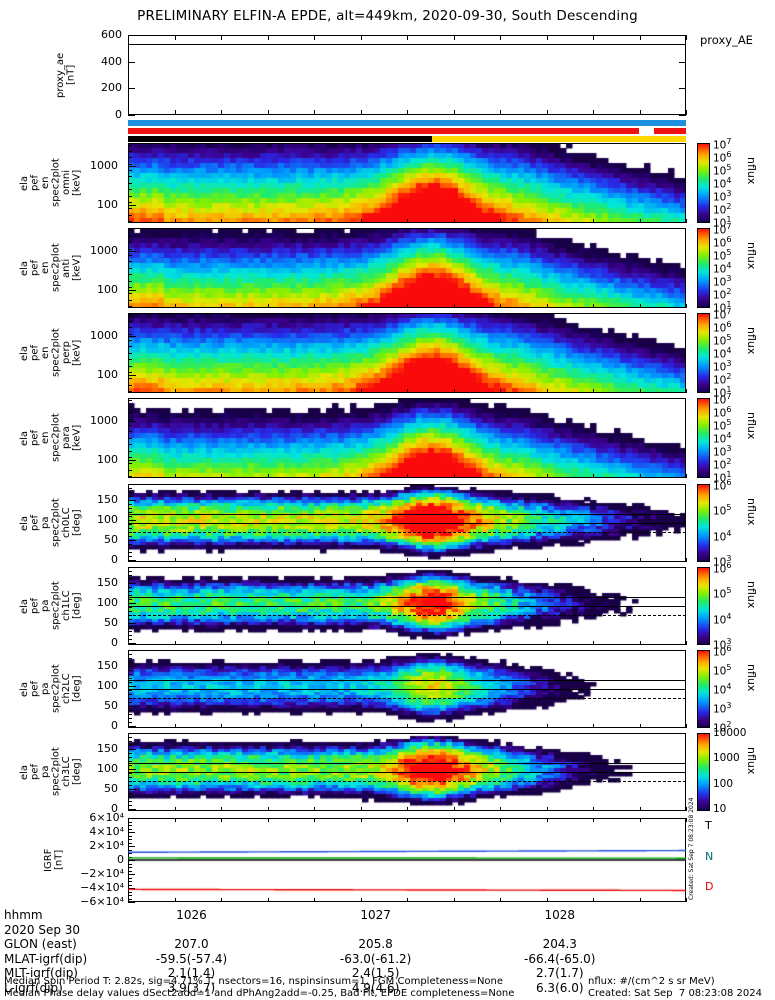 The width and height of the screenshot is (775, 1000). I want to click on footer-right-1: Created: Sat Sep 7 08:23:08 2024, so click(675, 993).